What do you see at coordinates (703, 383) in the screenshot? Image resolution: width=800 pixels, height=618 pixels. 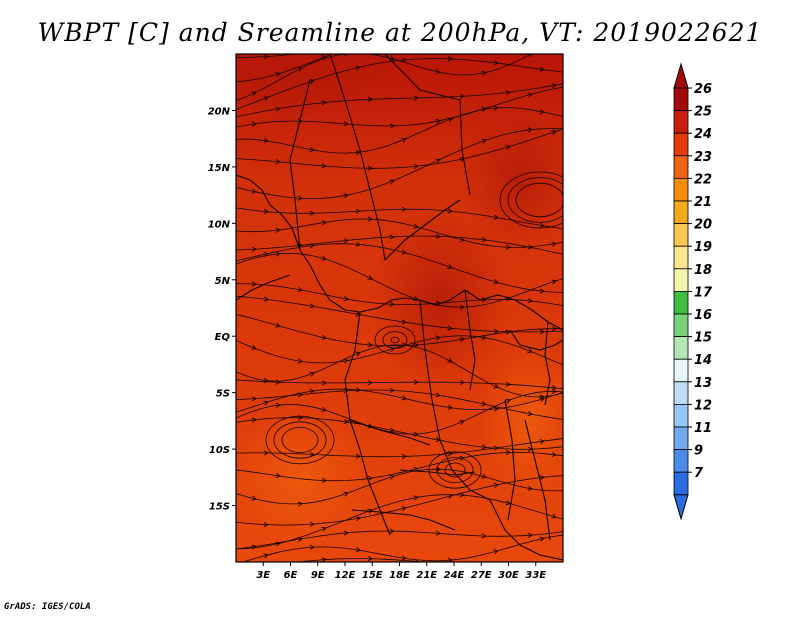 I see `colorbar-label: 13` at bounding box center [703, 383].